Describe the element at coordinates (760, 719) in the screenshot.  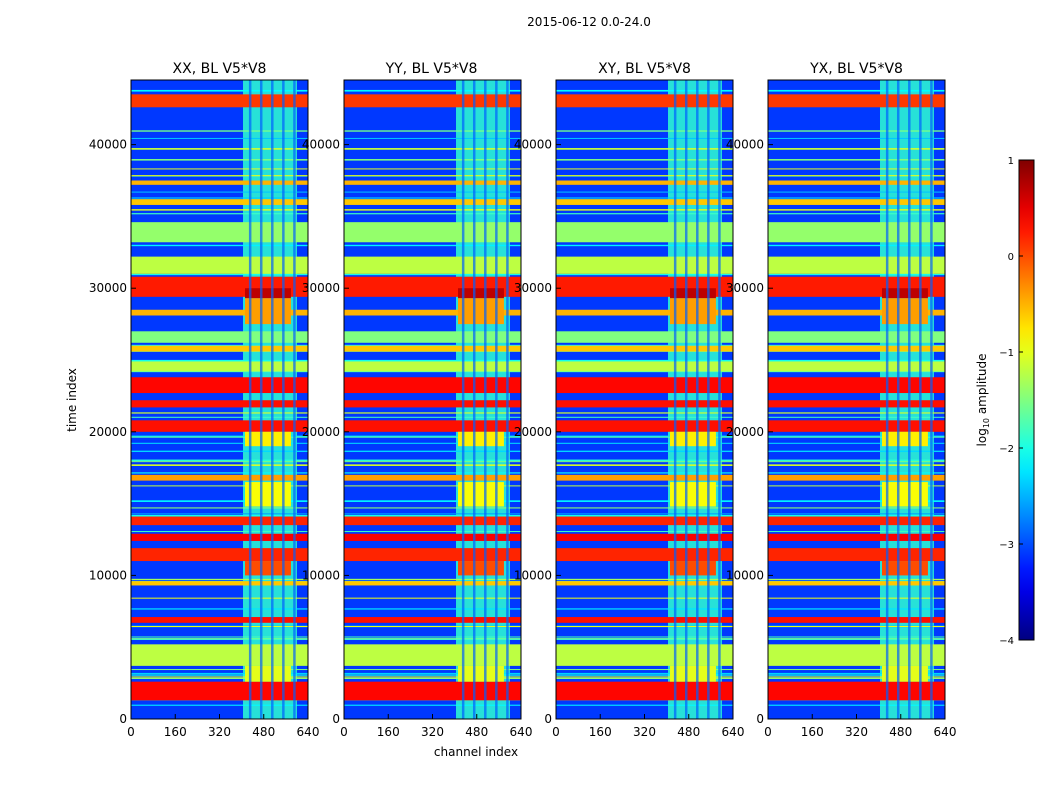
I see `y-tick-label: 0` at that location.